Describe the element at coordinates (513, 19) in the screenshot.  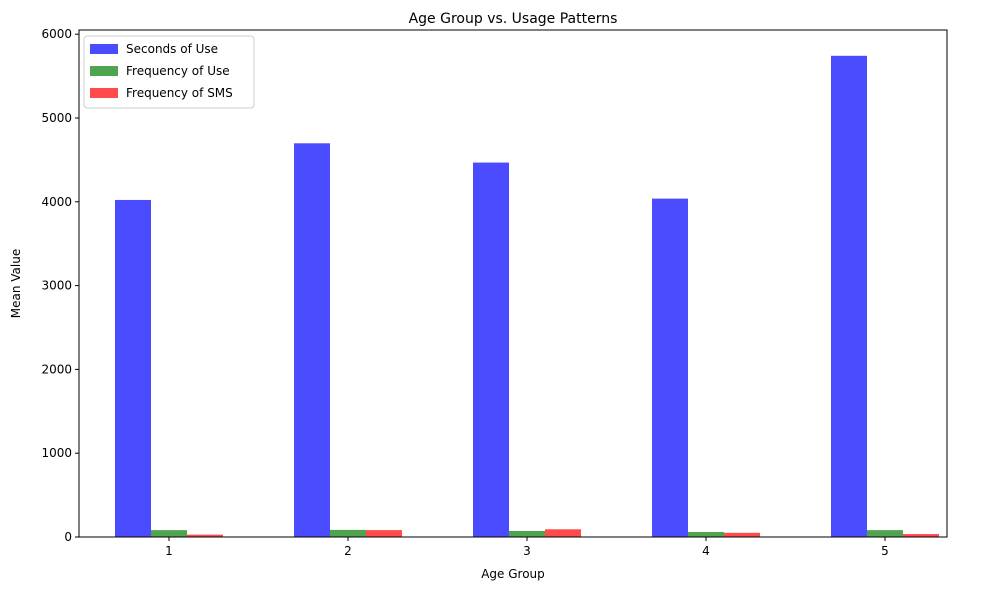
I see `chart-title: Age Group vs. Usage Patterns` at that location.